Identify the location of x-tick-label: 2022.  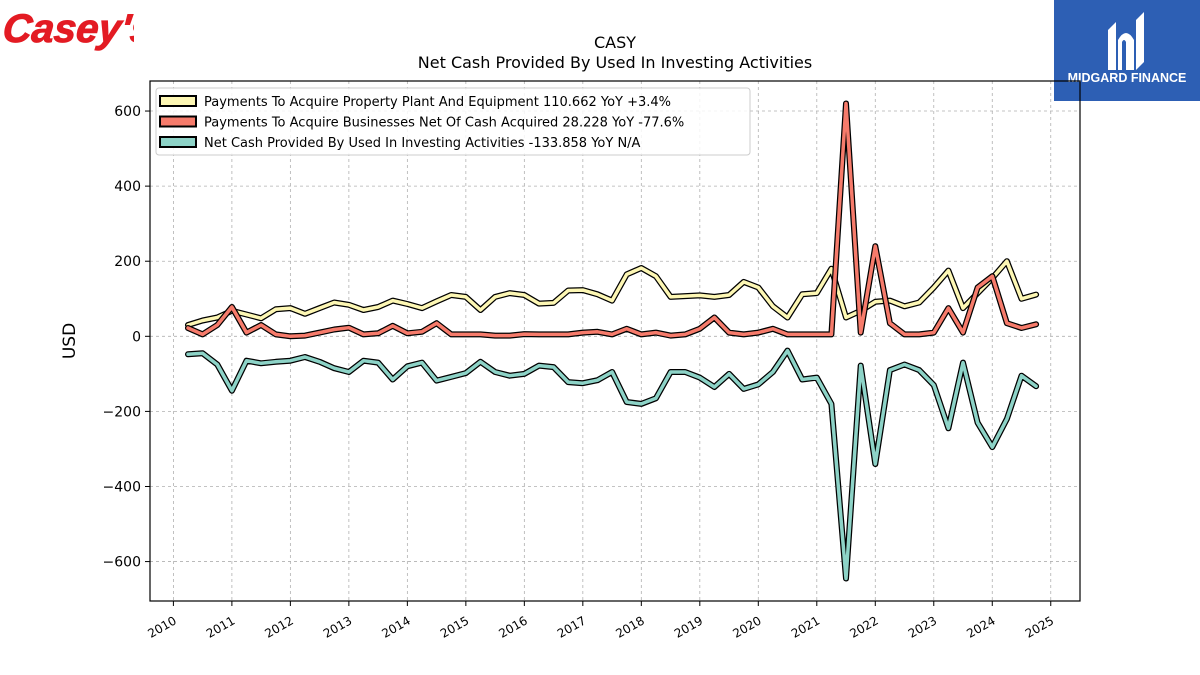
(863, 626).